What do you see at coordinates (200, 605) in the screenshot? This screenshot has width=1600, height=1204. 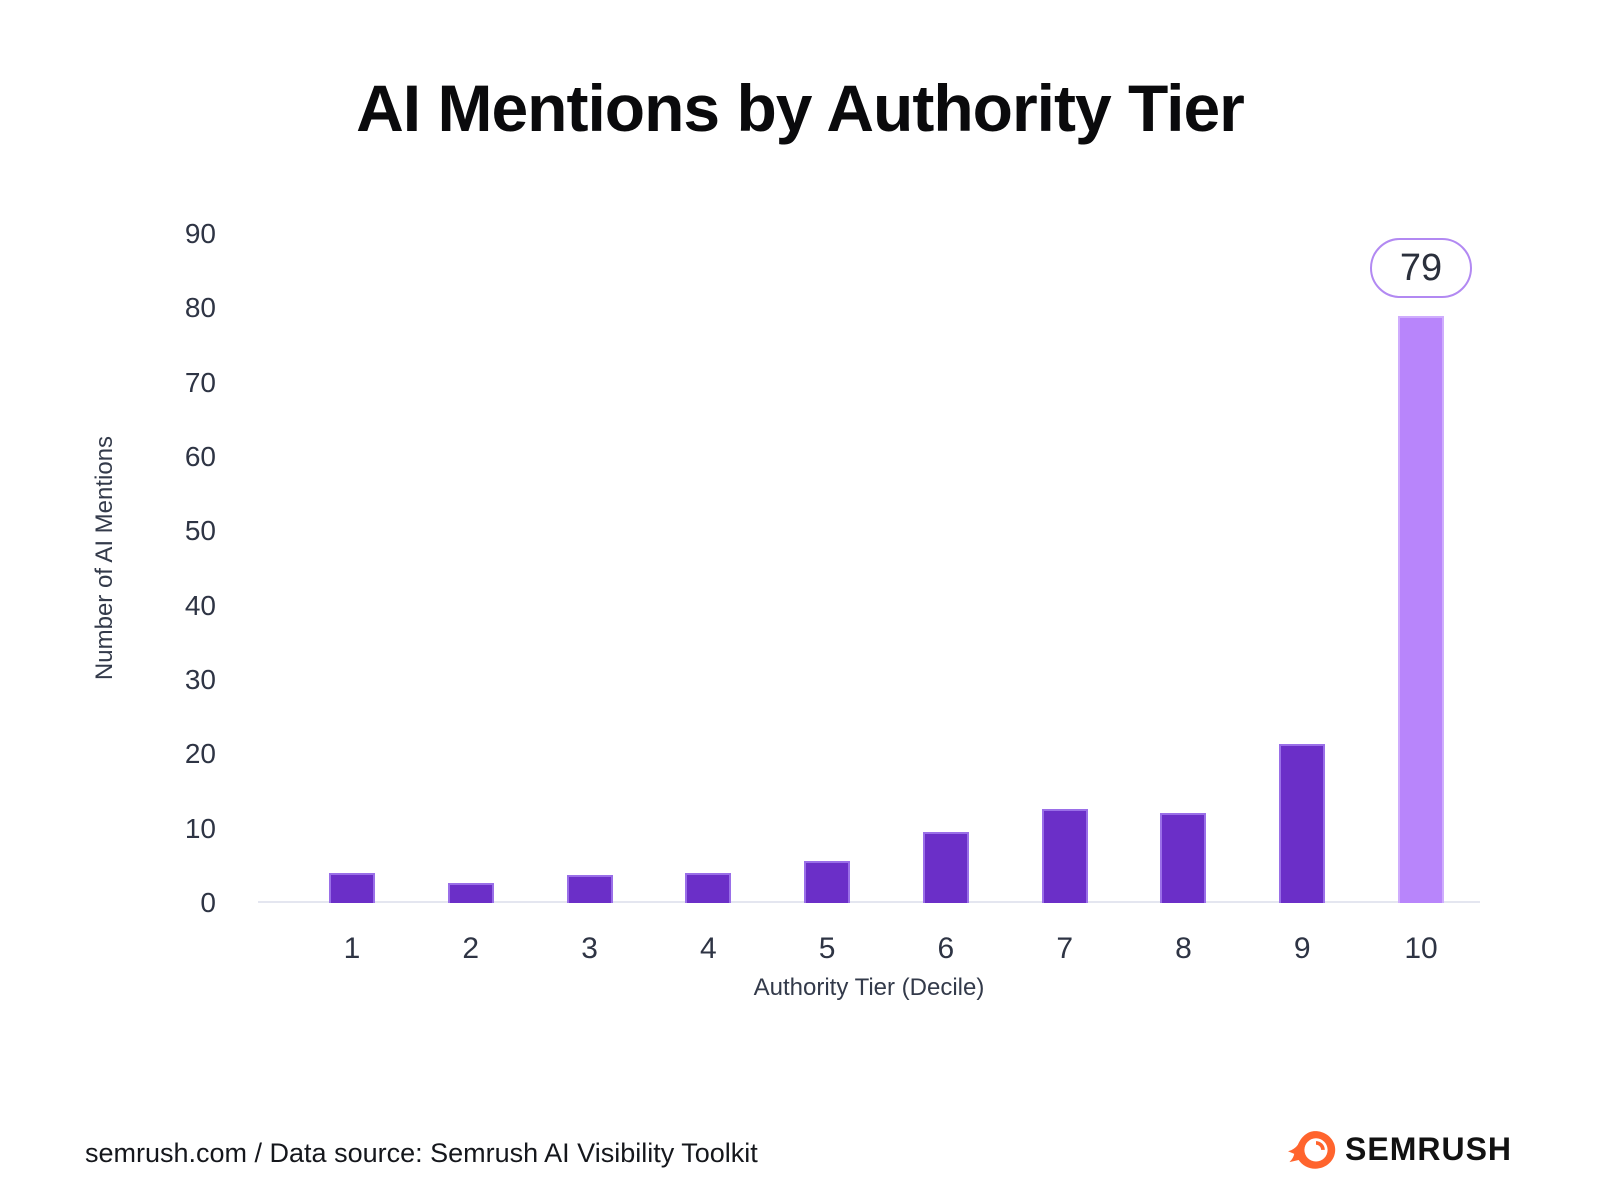 I see `y-tick-label: 40` at bounding box center [200, 605].